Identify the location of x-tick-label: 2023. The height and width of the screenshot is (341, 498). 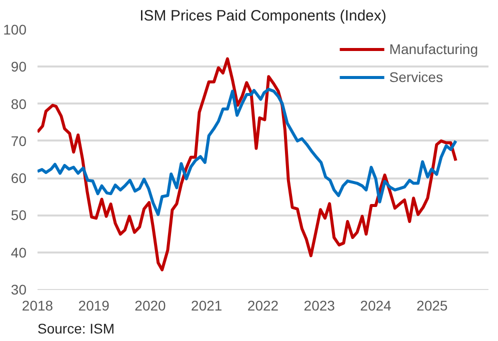
(320, 306).